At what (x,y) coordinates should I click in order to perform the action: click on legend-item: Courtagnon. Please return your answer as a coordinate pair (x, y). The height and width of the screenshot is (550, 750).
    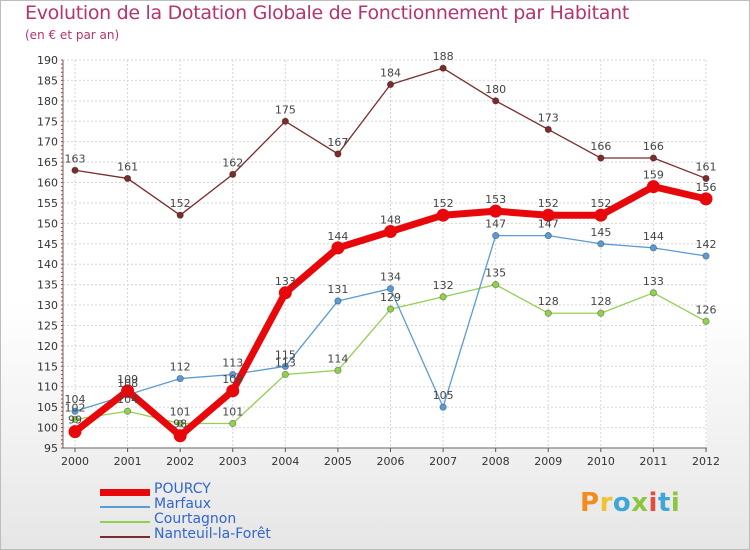
    Looking at the image, I should click on (250, 520).